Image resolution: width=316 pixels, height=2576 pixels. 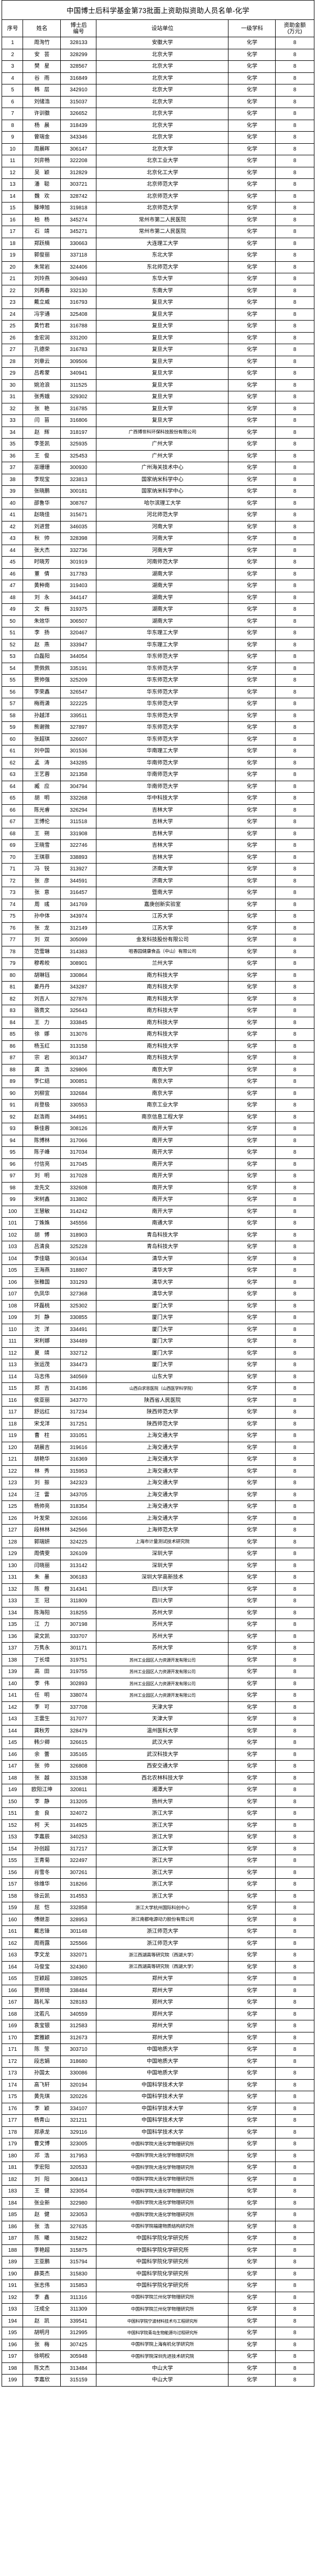 What do you see at coordinates (42, 2155) in the screenshot?
I see `cell-name: 邓 浩` at bounding box center [42, 2155].